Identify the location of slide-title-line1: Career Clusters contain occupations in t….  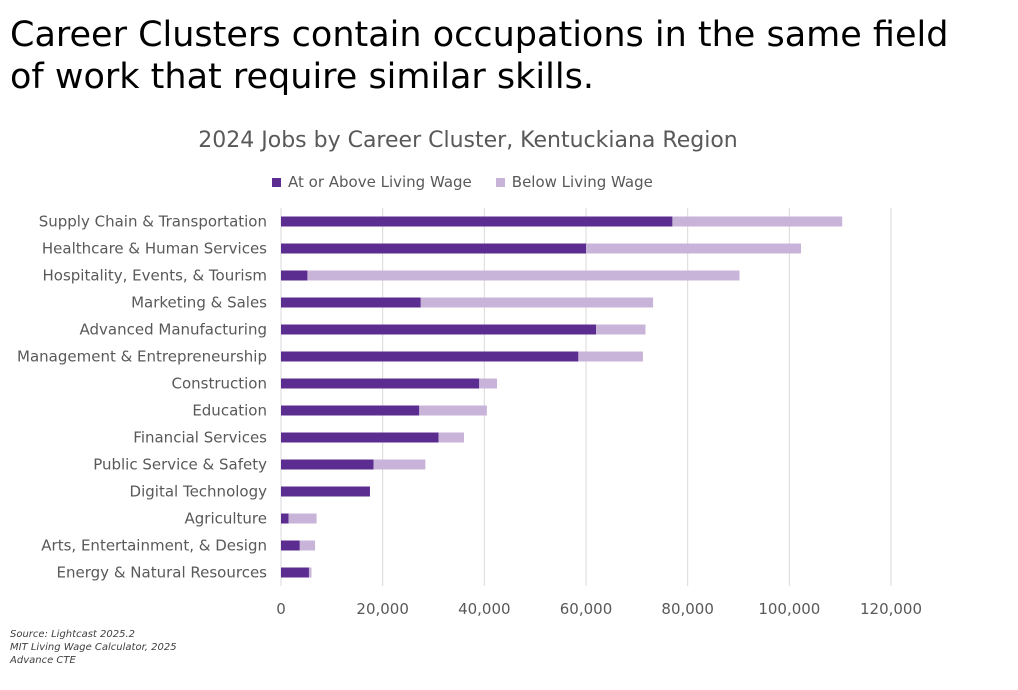
(479, 35).